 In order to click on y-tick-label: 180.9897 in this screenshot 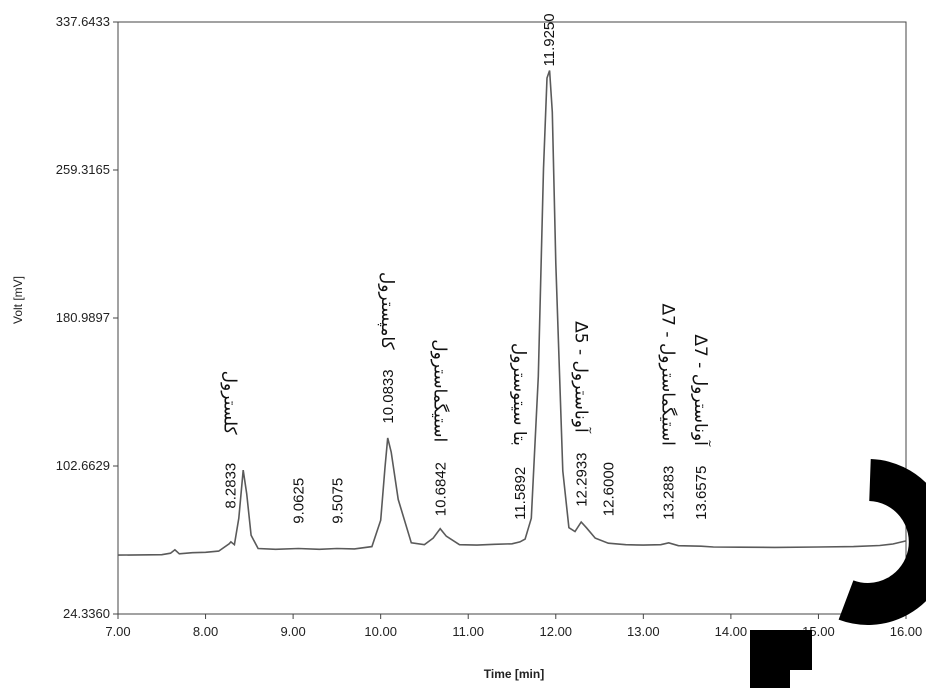, I will do `click(83, 317)`.